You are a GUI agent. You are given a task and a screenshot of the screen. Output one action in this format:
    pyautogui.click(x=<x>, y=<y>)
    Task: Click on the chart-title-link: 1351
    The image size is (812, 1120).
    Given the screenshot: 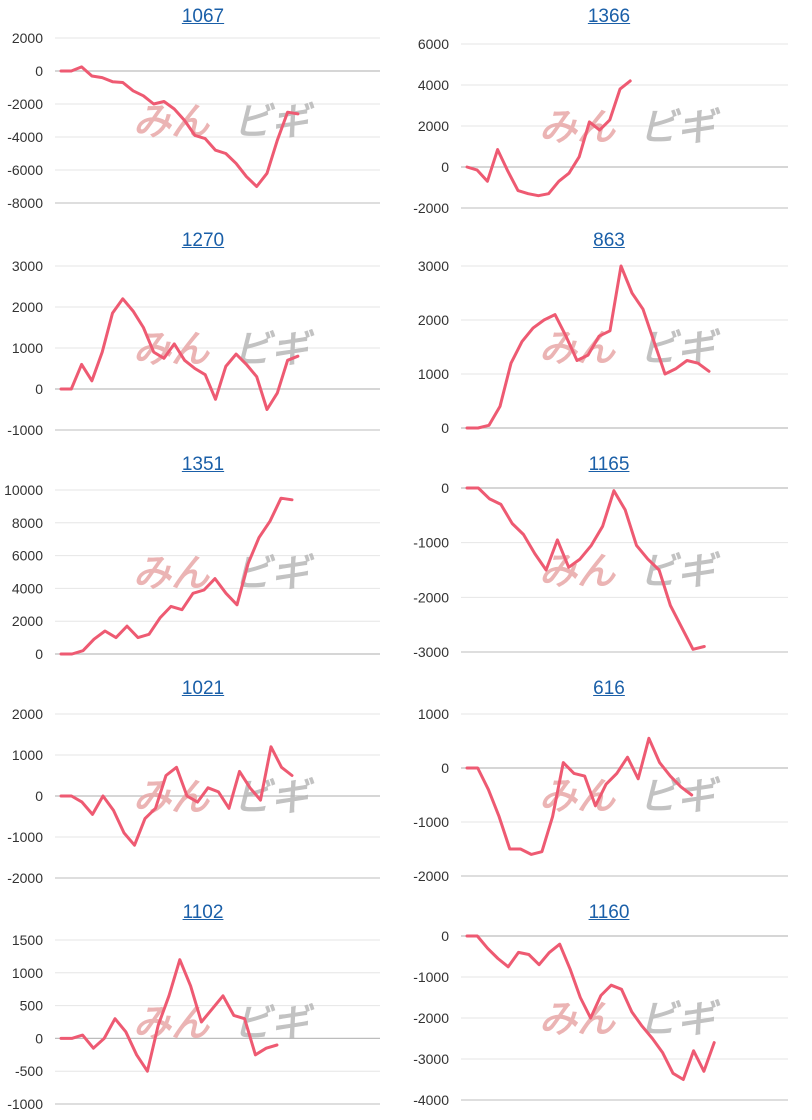 What is the action you would take?
    pyautogui.click(x=203, y=464)
    